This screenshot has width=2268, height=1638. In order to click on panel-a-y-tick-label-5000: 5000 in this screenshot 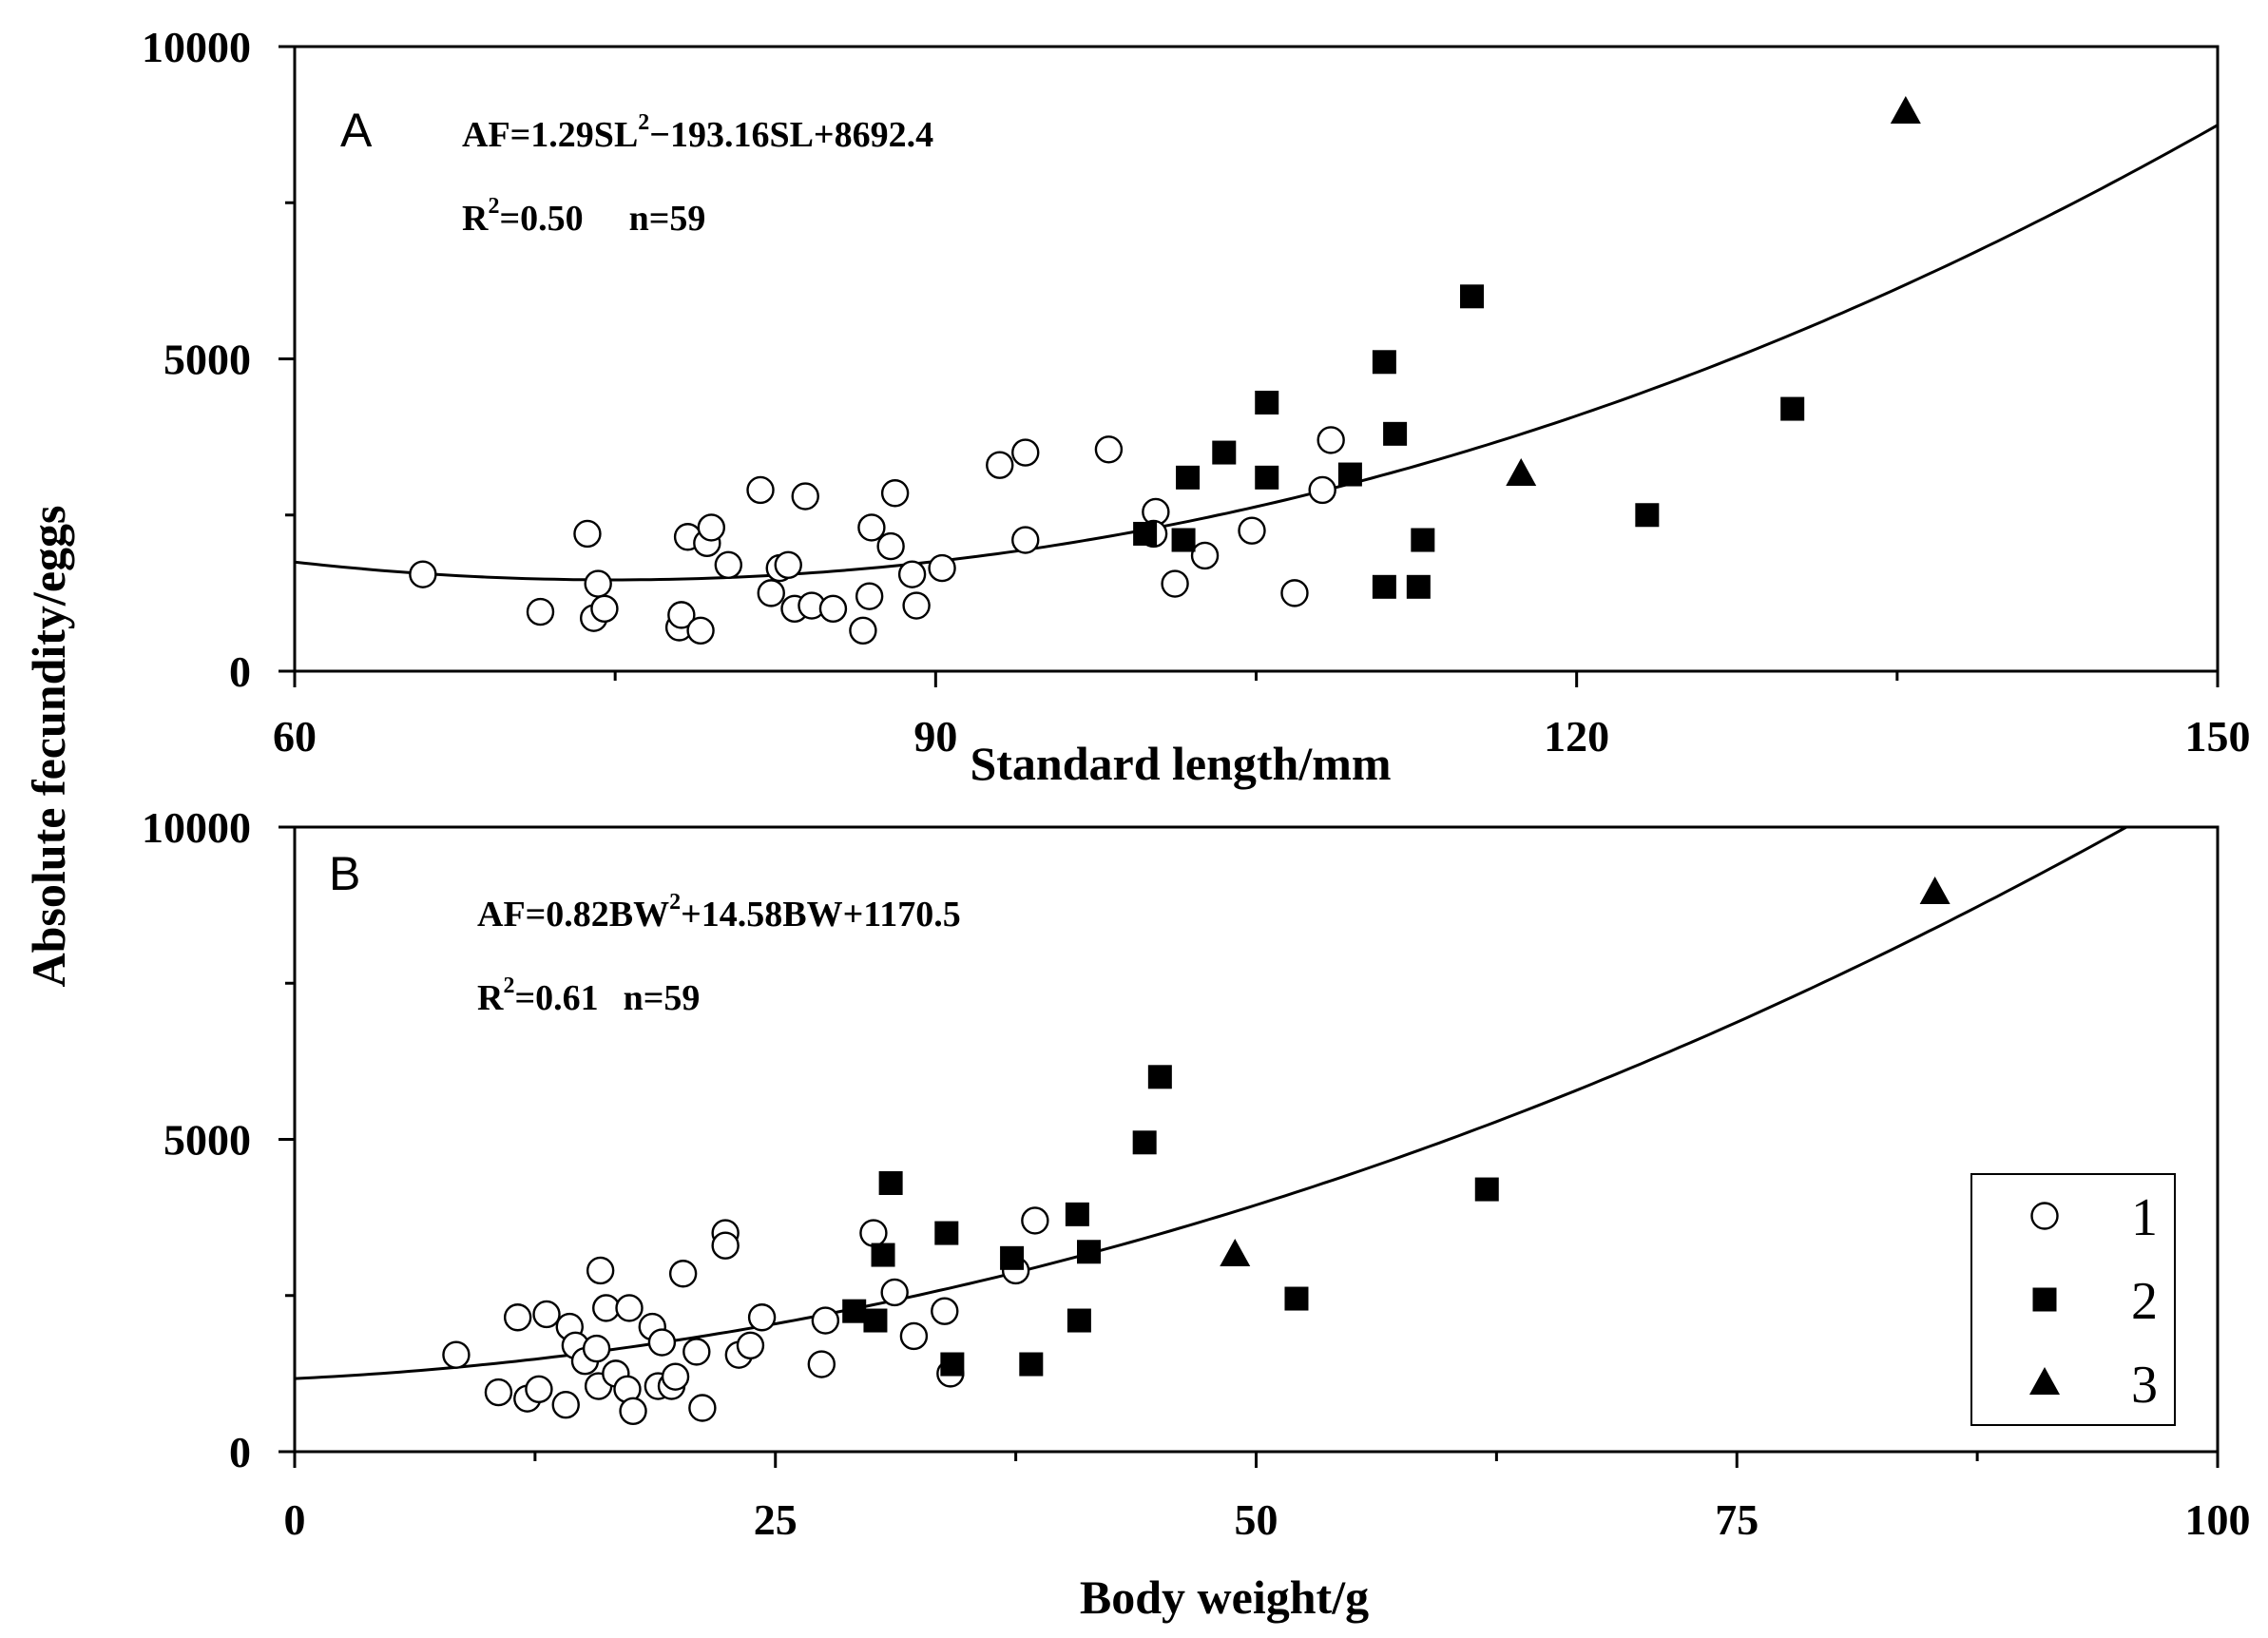, I will do `click(207, 360)`.